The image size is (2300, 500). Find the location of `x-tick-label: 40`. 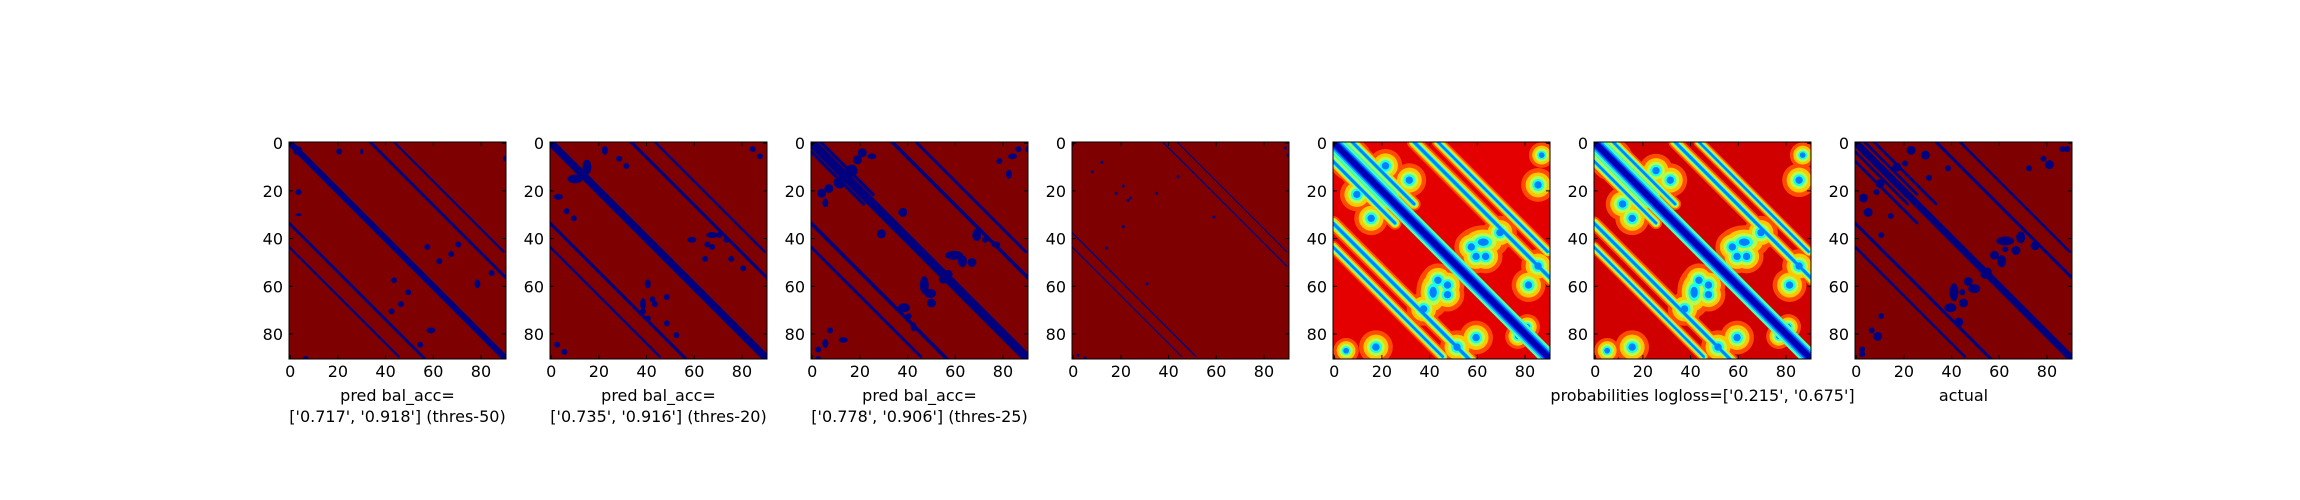

x-tick-label: 40 is located at coordinates (1690, 371).